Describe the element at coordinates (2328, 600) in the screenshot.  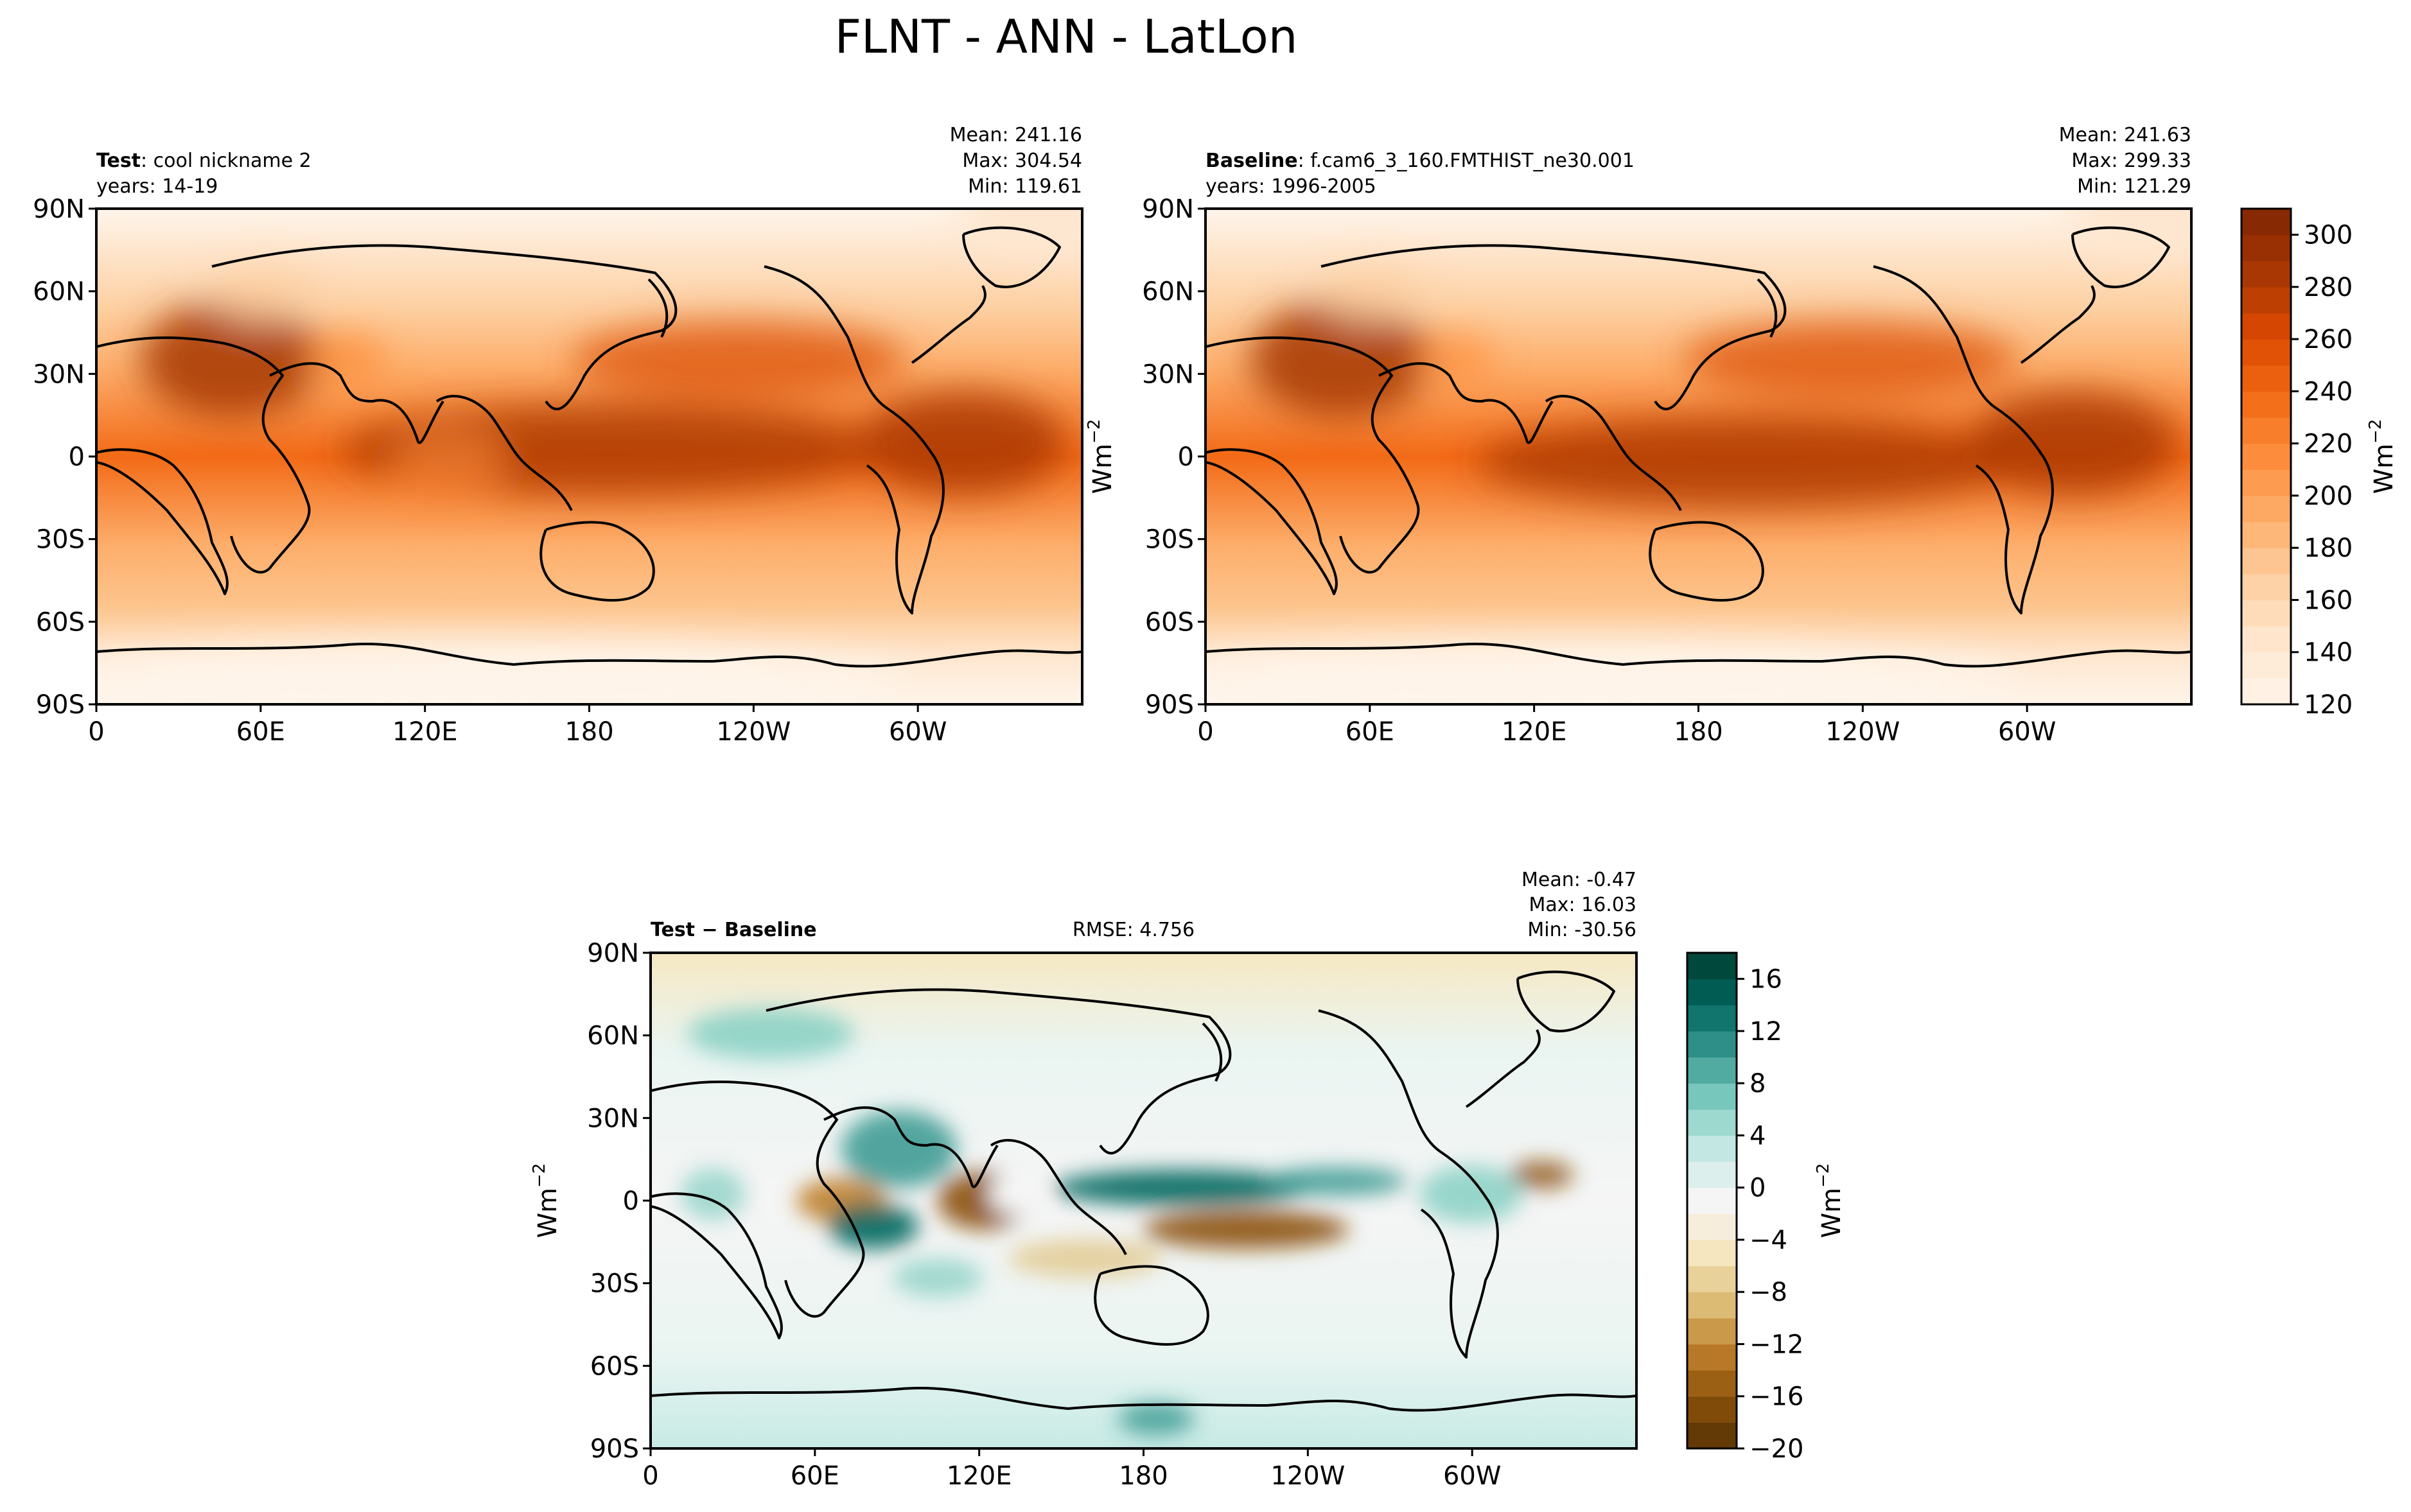
I see `absTicks-label: 160` at that location.